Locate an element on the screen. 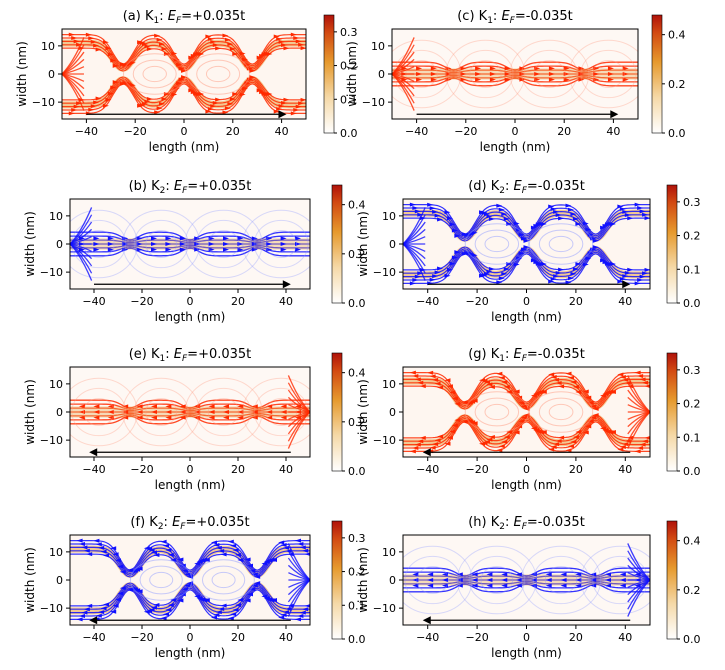 The height and width of the screenshot is (670, 725). x-tick-label: 0 is located at coordinates (184, 131).